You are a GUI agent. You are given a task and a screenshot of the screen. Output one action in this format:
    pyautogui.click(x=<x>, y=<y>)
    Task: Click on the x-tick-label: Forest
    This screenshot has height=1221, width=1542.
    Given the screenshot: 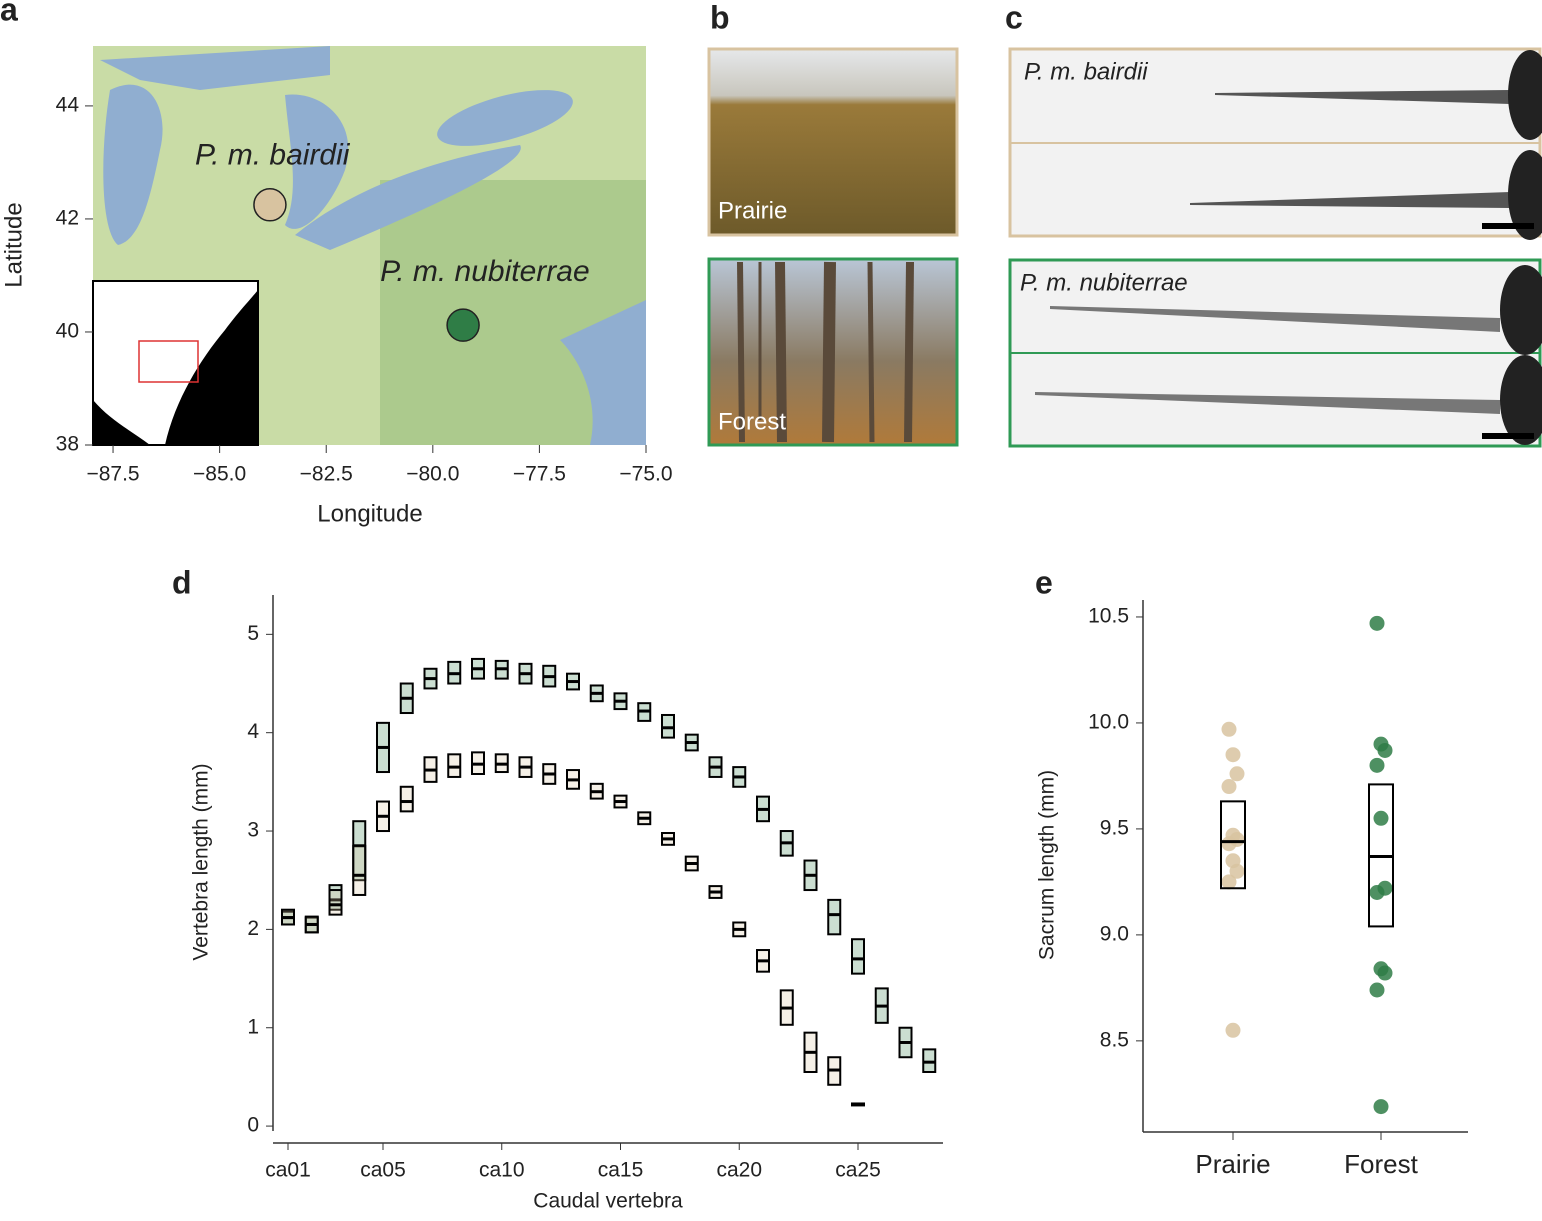 What is the action you would take?
    pyautogui.click(x=1381, y=1164)
    